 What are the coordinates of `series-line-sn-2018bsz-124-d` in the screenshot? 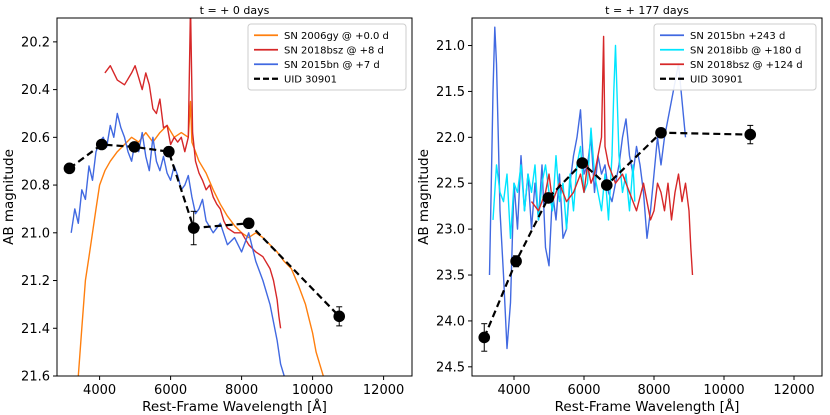 It's located at (612, 155).